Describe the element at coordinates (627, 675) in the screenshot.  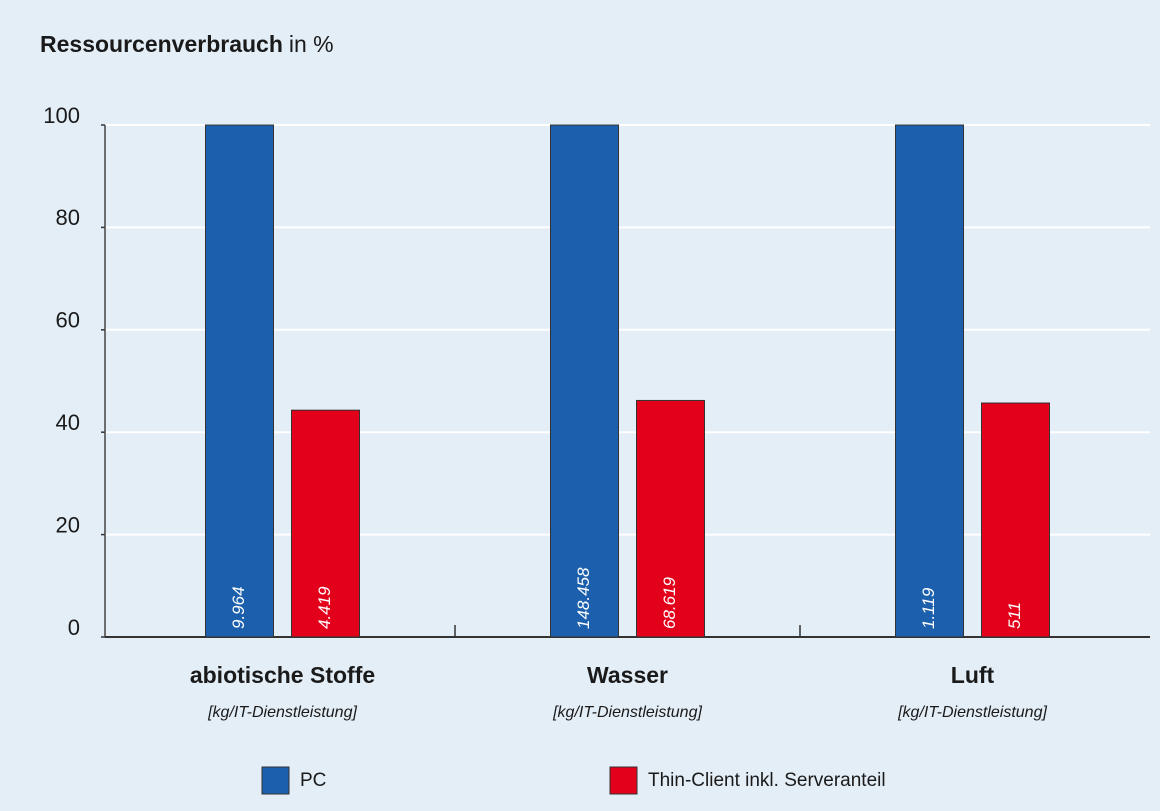
I see `x-tick-label: Wasser` at that location.